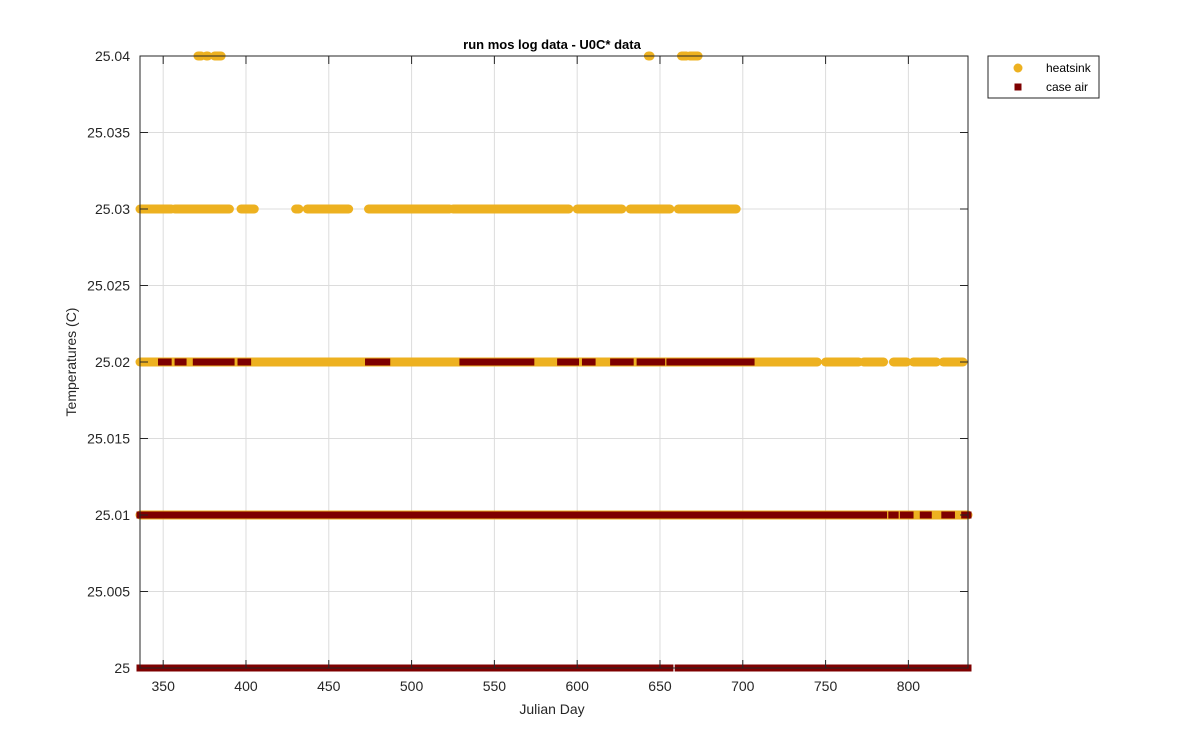 The width and height of the screenshot is (1200, 750). What do you see at coordinates (743, 686) in the screenshot?
I see `x-tick-label: 700` at bounding box center [743, 686].